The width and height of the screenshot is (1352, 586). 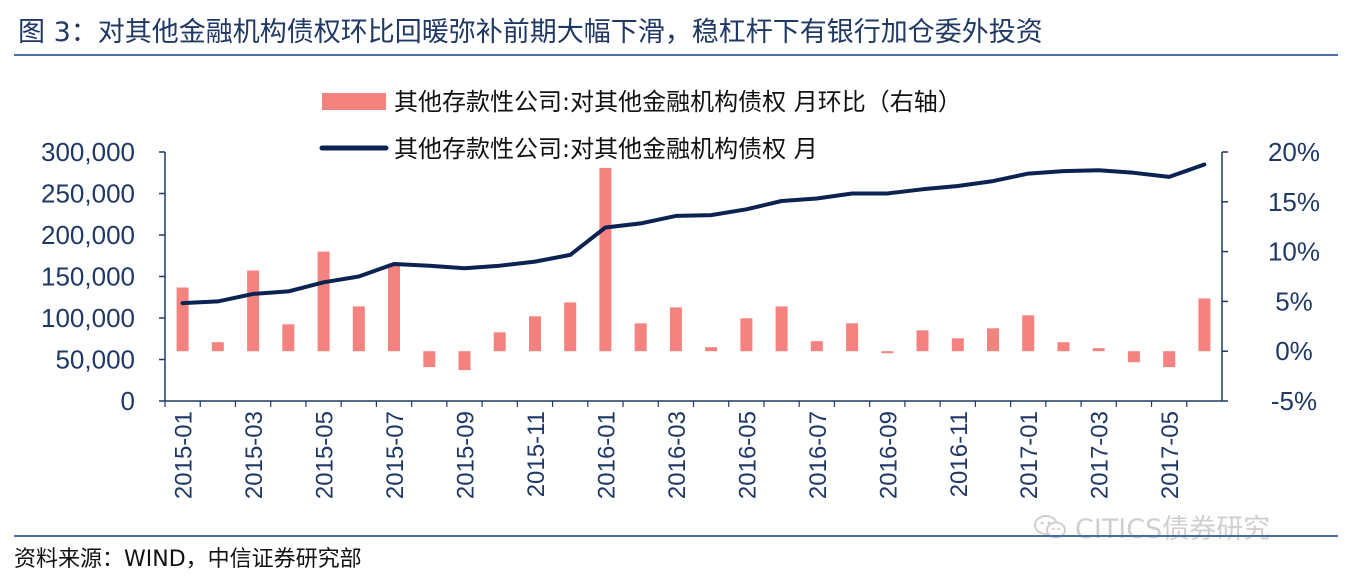 What do you see at coordinates (536, 454) in the screenshot?
I see `x-tick-label: 2015-11` at bounding box center [536, 454].